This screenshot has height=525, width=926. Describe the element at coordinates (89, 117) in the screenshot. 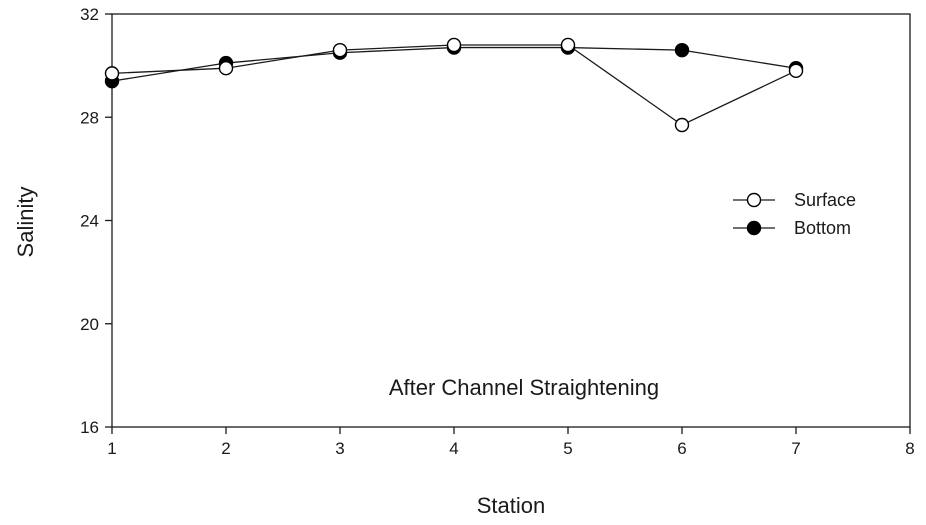

I see `y-tick-label: 28` at that location.